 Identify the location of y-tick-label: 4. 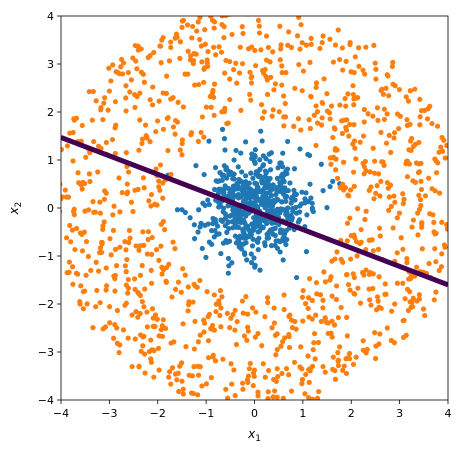
(50, 16).